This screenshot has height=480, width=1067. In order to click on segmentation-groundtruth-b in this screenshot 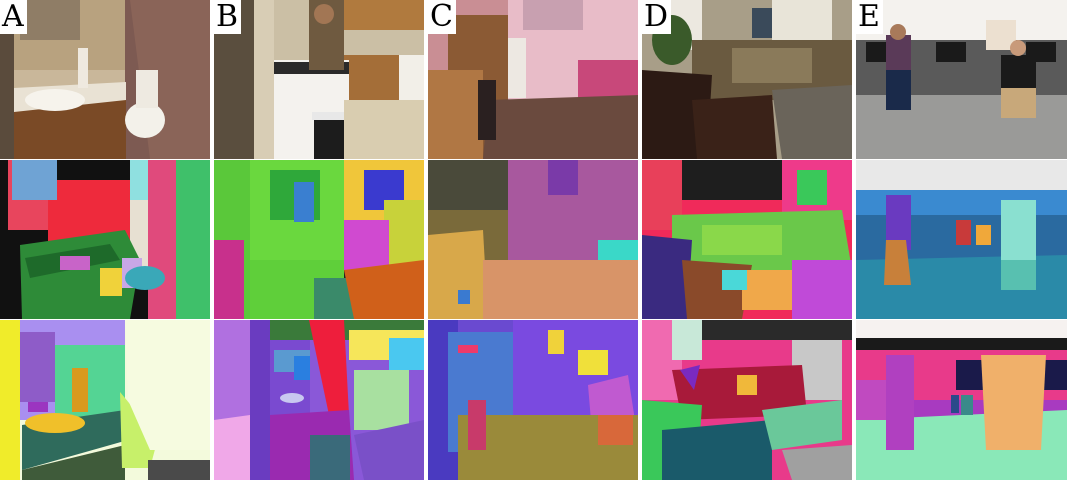, I will do `click(319, 400)`.